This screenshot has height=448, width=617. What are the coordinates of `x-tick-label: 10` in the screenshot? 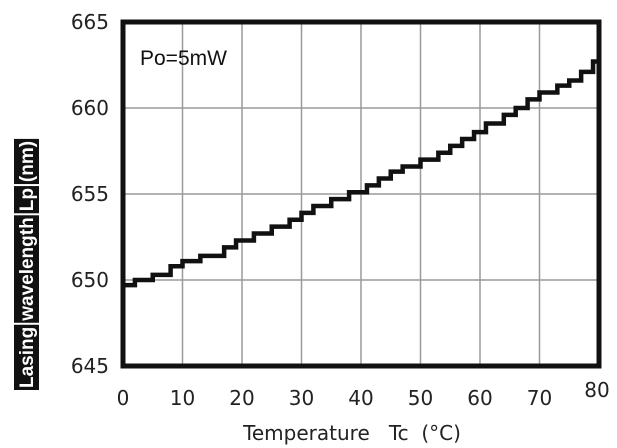 It's located at (182, 398).